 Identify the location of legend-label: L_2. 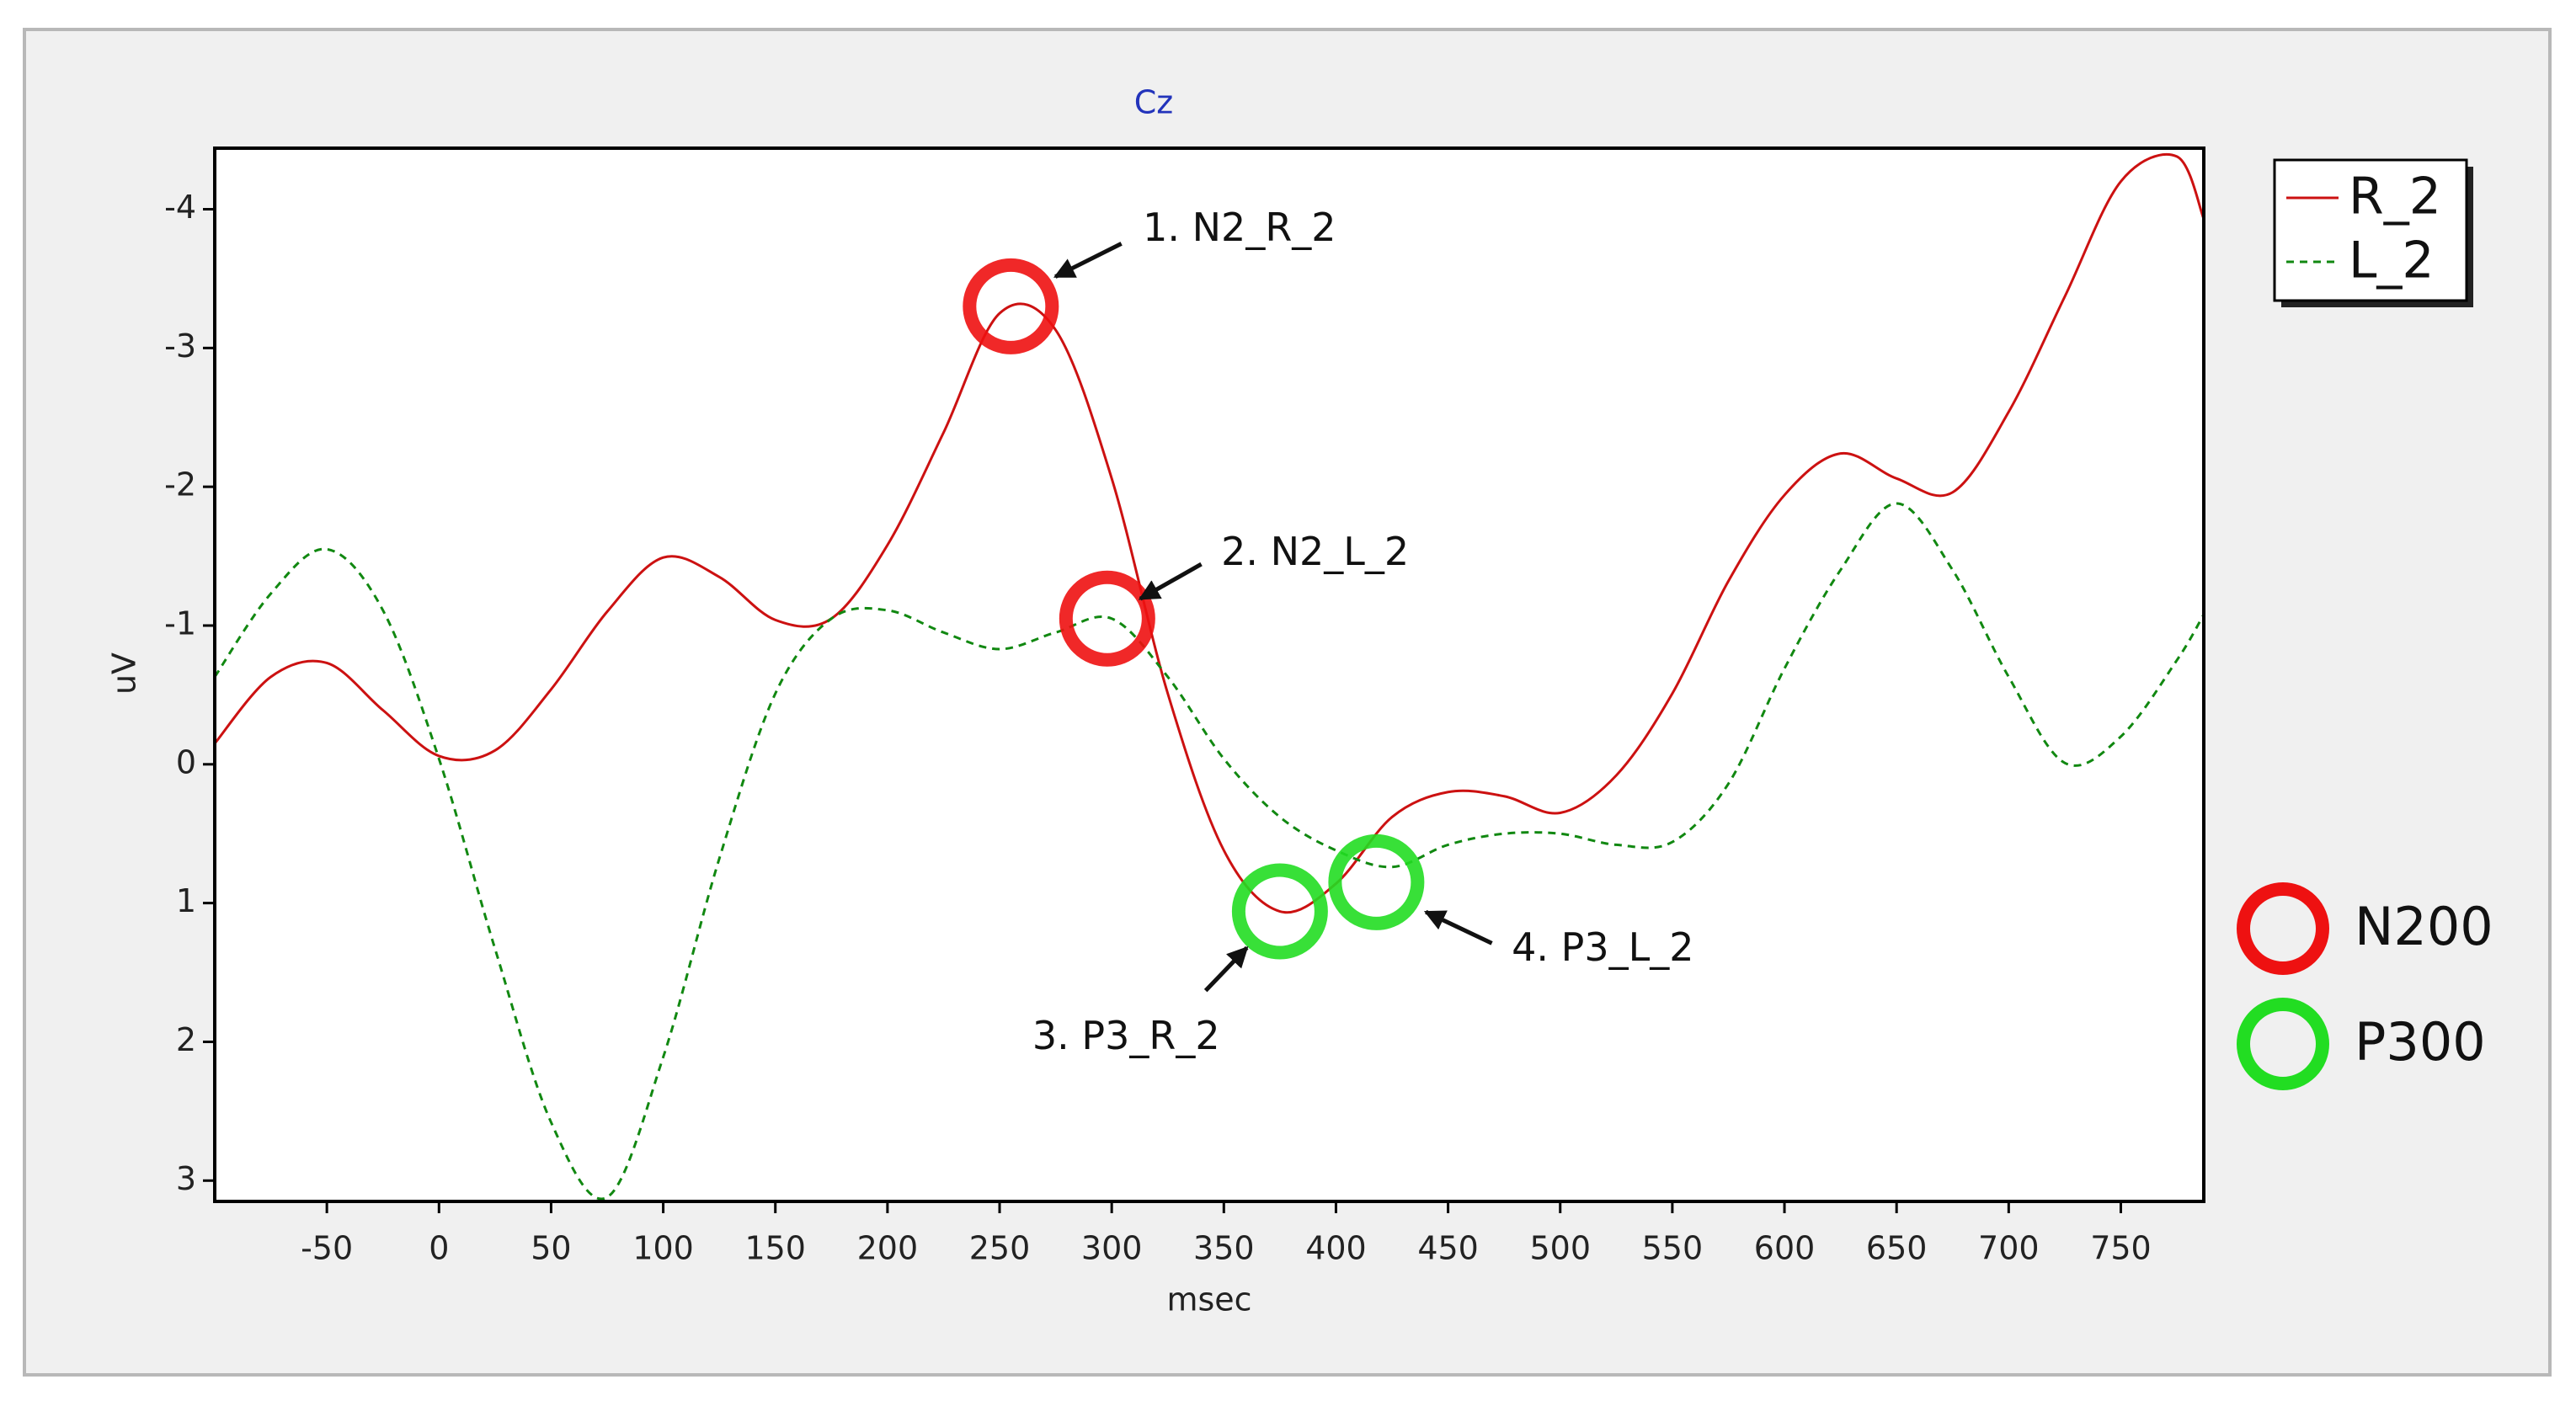
(2392, 261).